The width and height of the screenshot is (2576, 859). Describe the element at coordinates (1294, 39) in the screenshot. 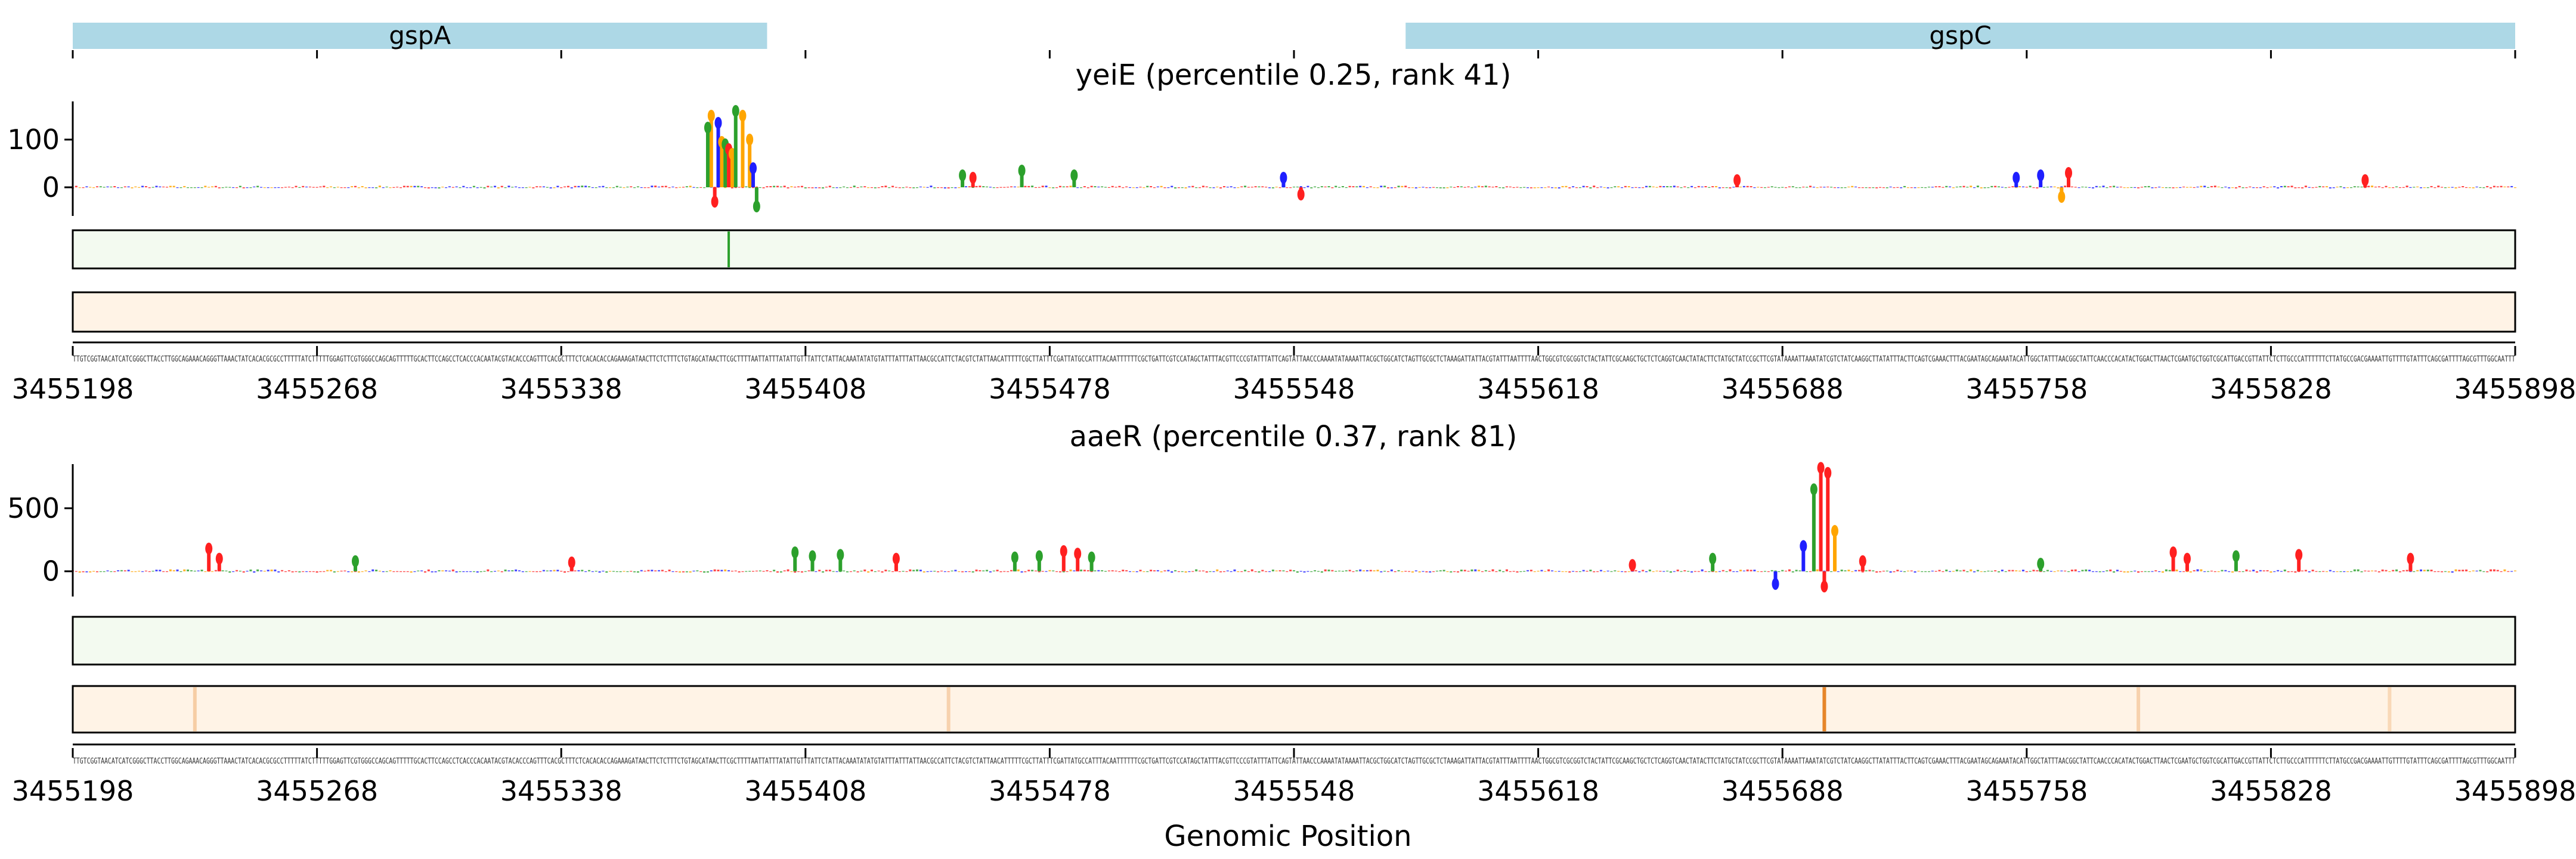

I see `gene-annotation-track: gspA gspC` at that location.